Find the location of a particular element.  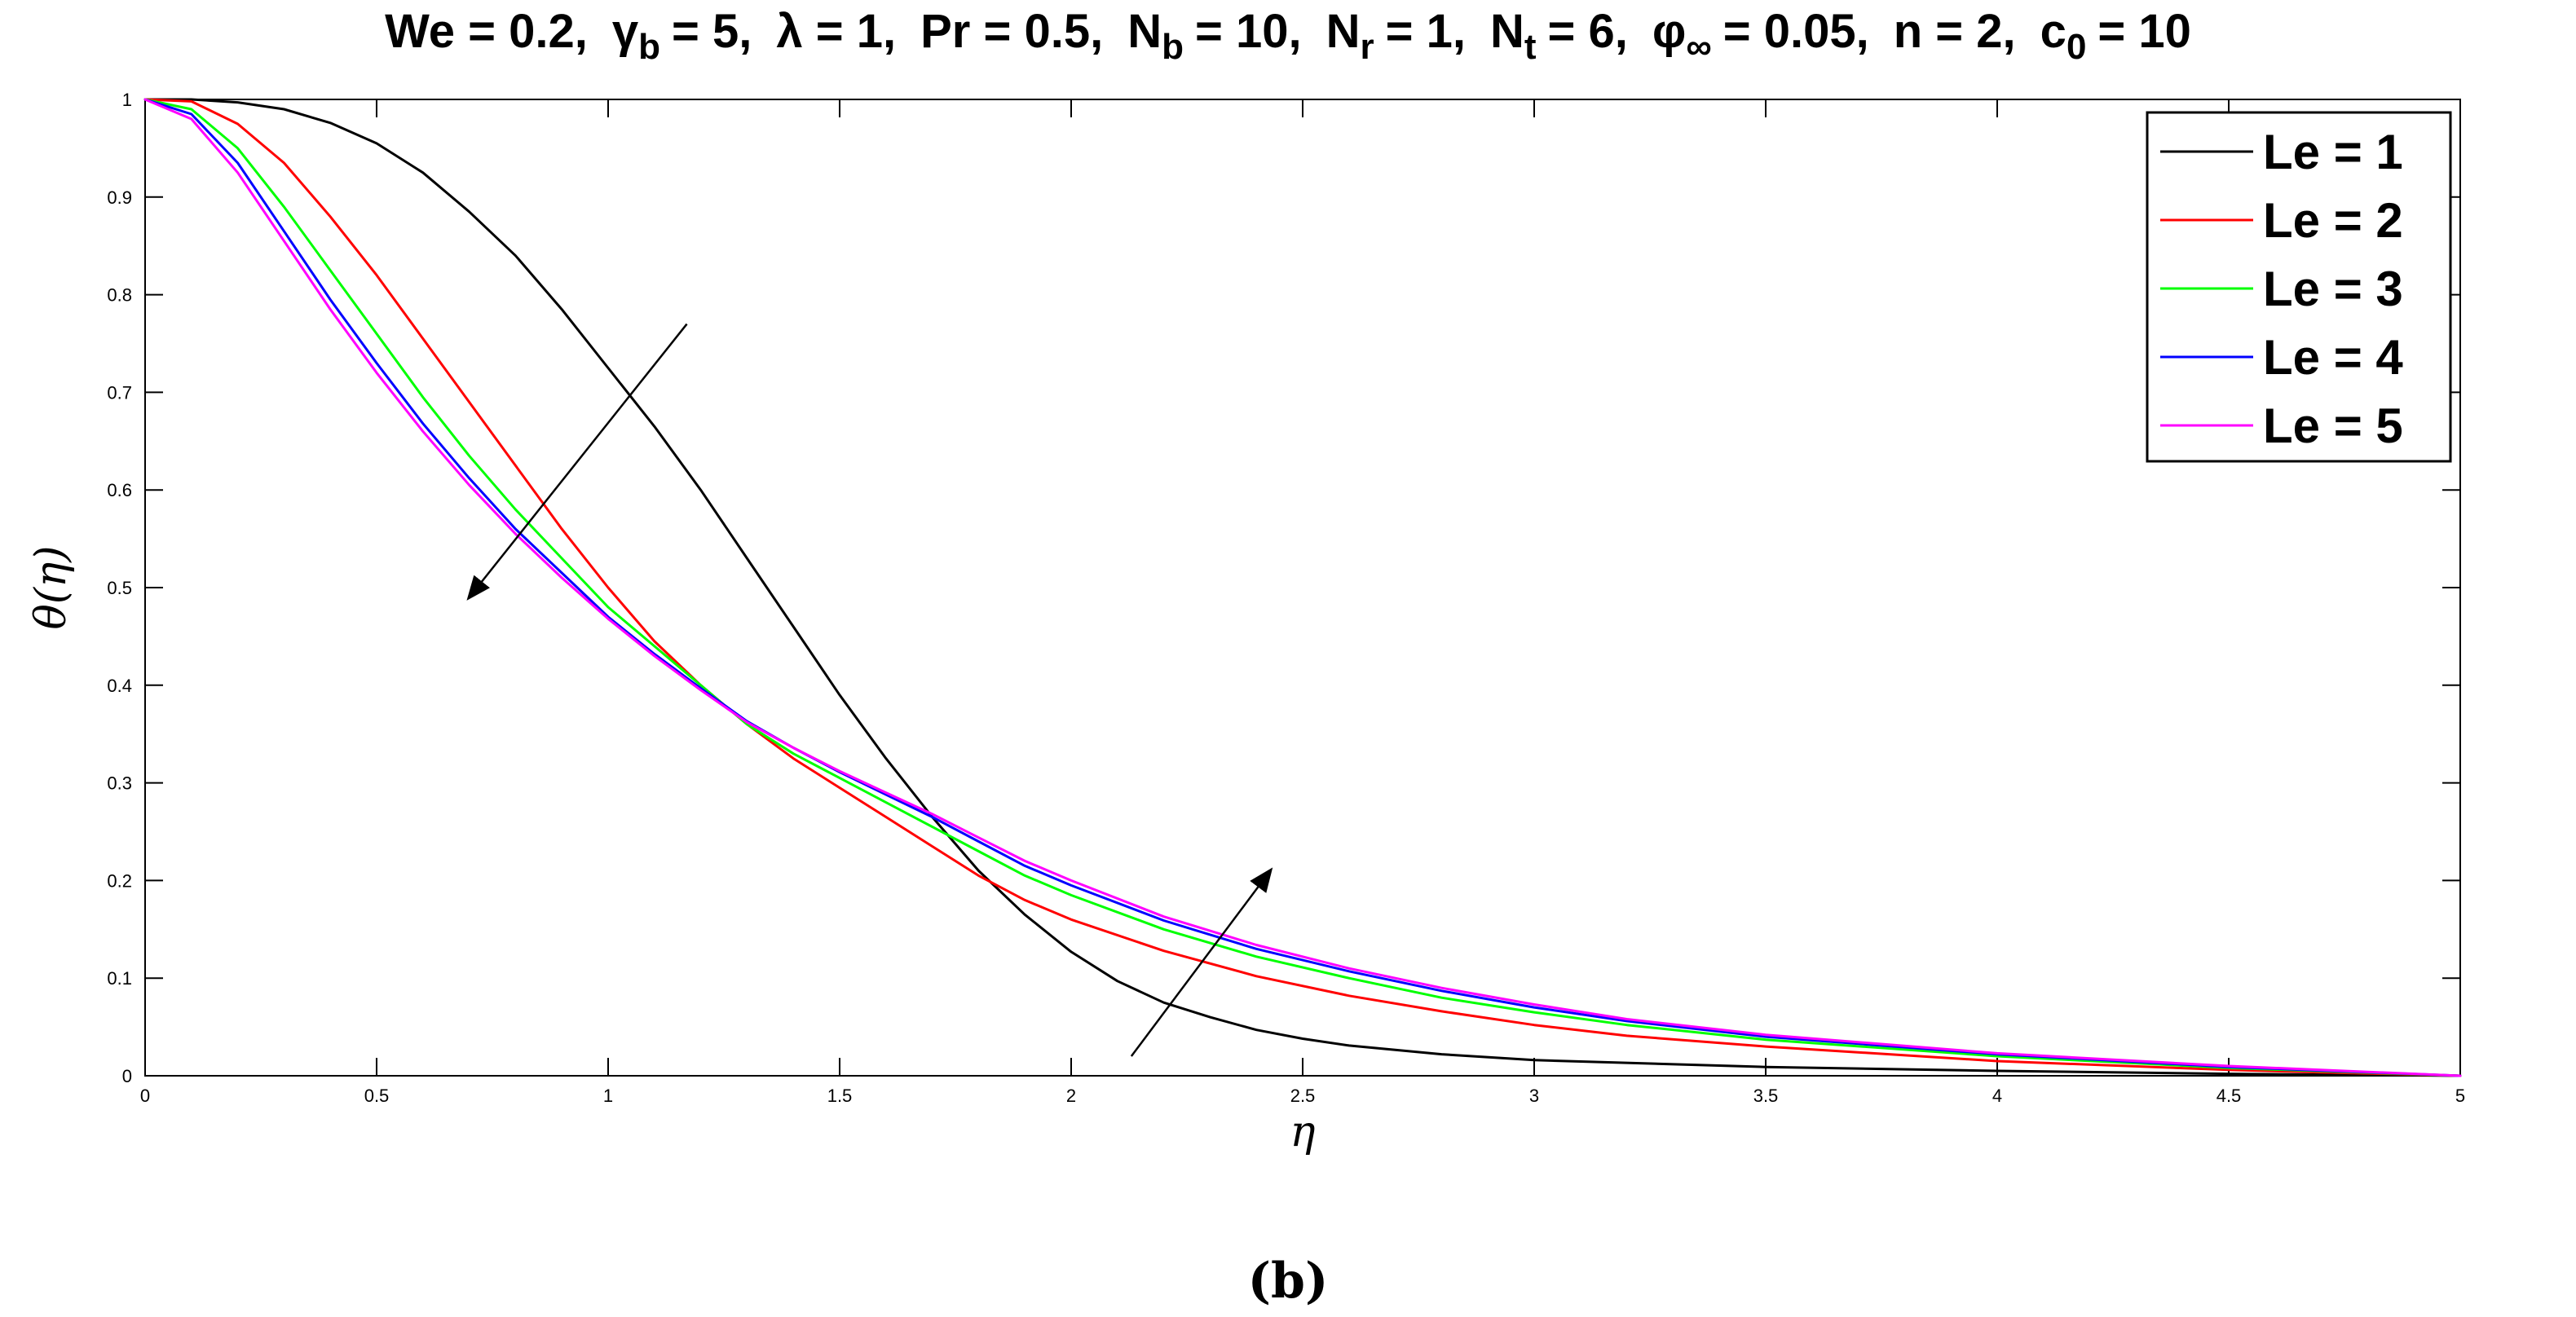

title-gamma-symbol: γ is located at coordinates (625, 31).